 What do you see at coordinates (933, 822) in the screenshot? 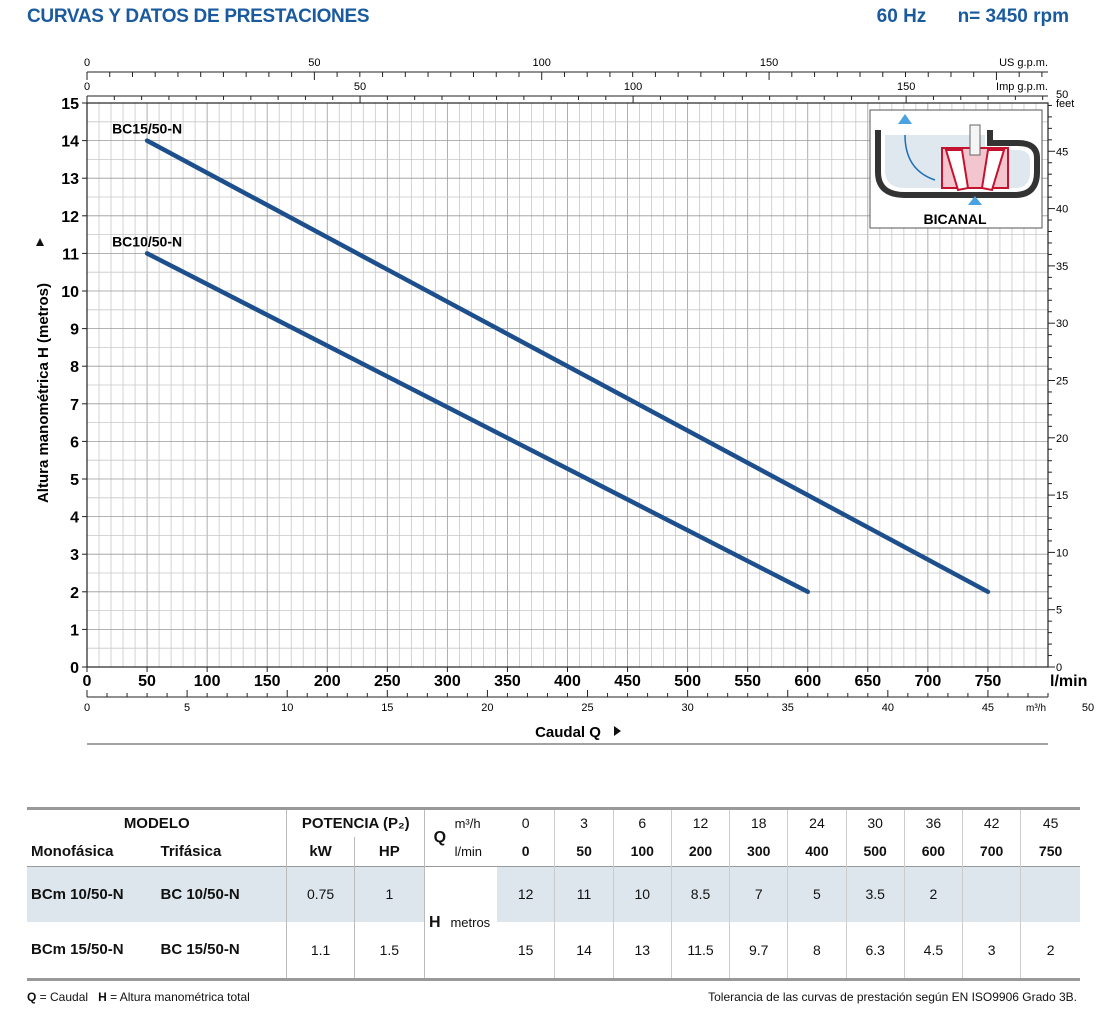
I see `m3h-7: 36` at bounding box center [933, 822].